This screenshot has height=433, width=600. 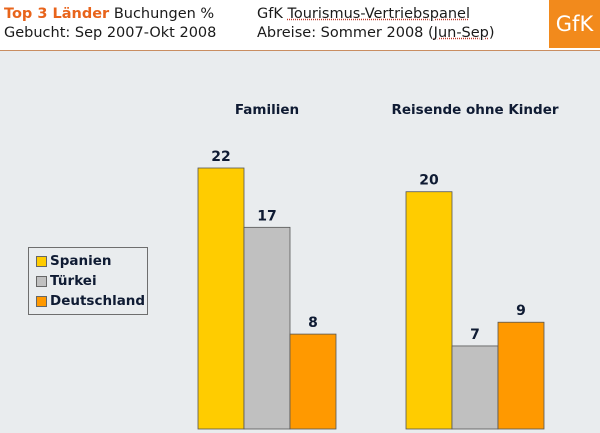 I want to click on bar-familien-deutschland, so click(x=313, y=381).